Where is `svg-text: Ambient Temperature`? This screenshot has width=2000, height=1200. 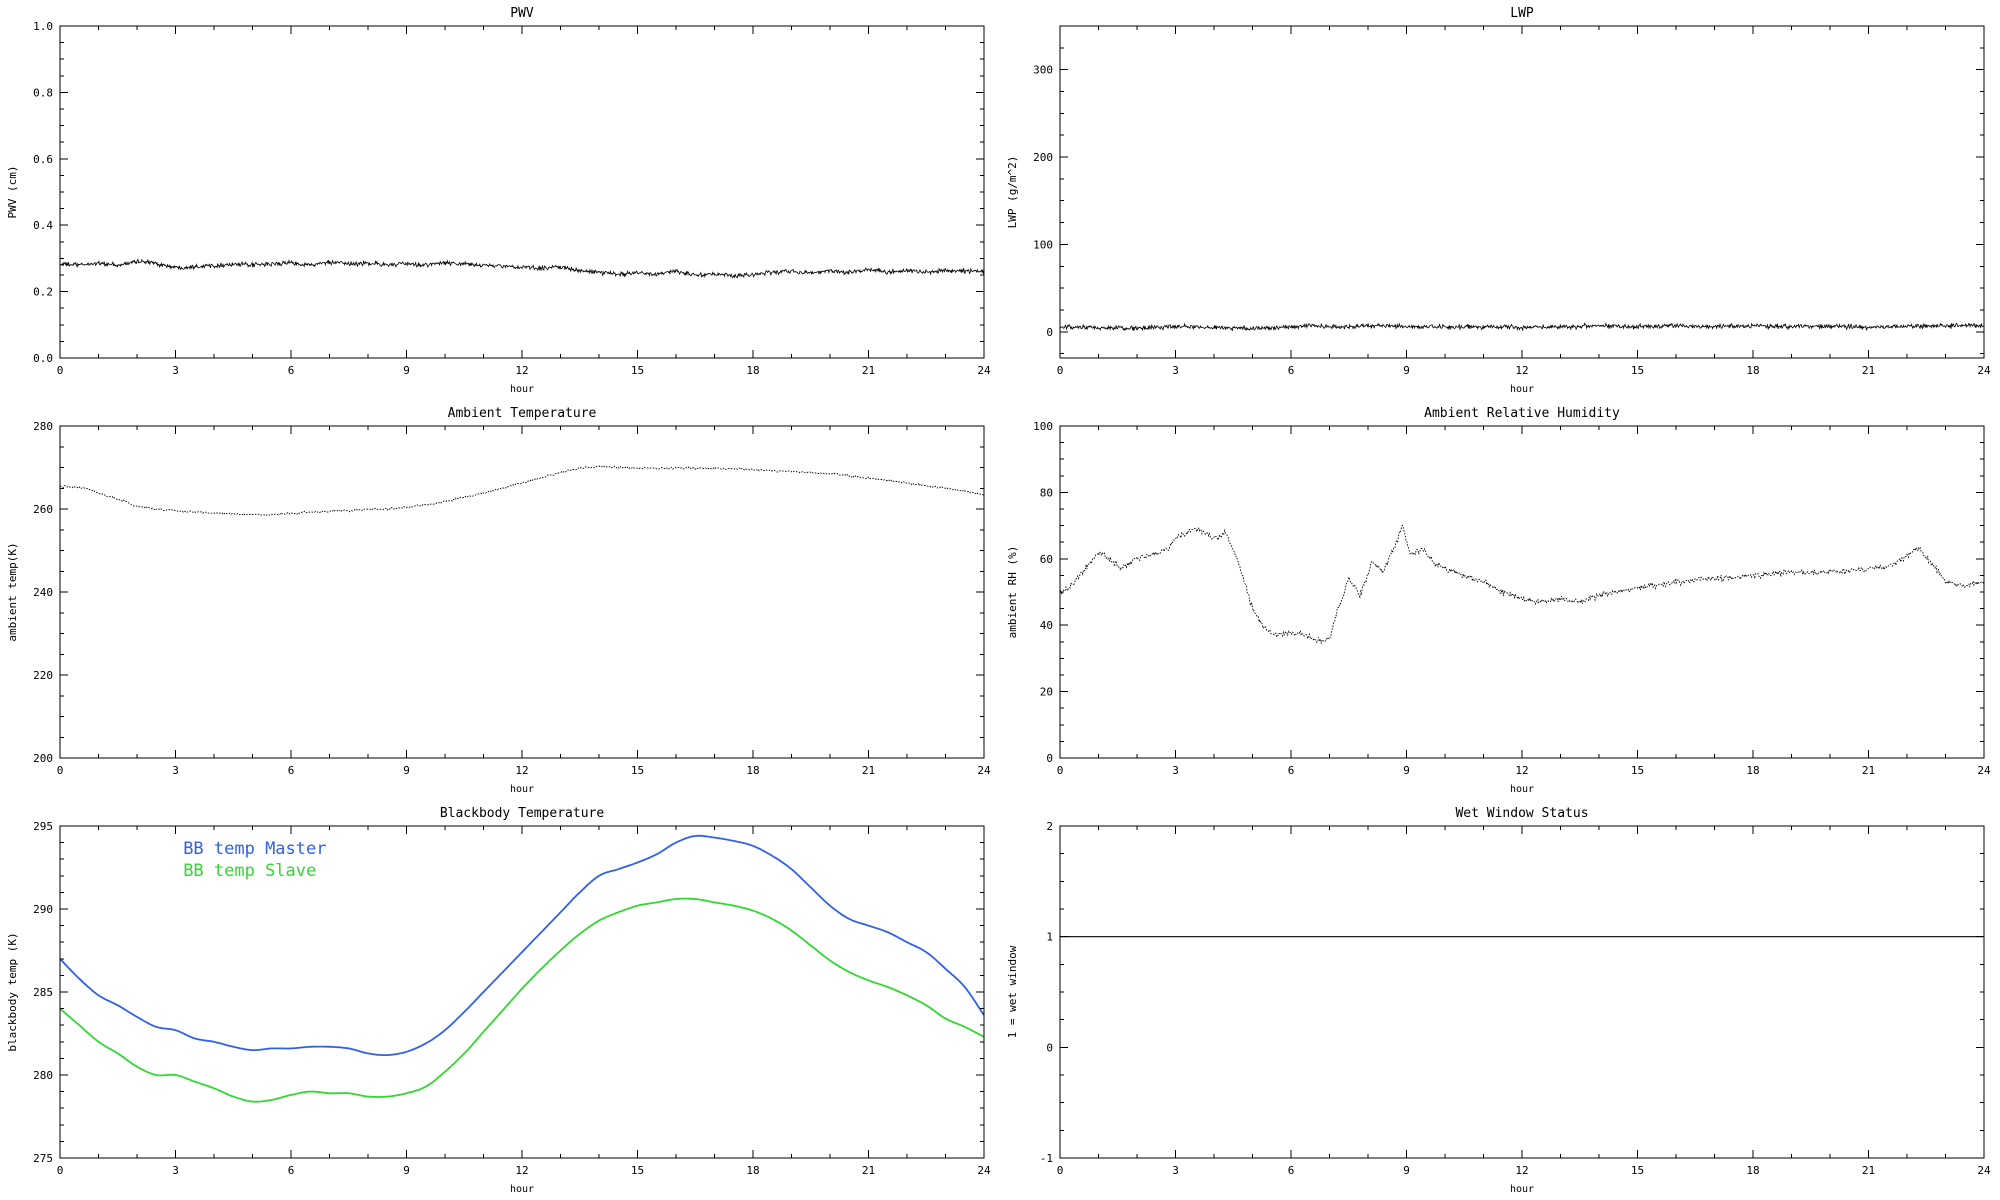
svg-text: Ambient Temperature is located at coordinates (522, 413).